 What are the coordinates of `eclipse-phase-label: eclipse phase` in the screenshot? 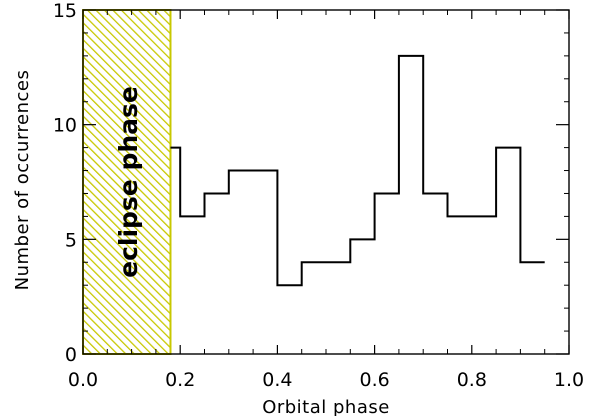 It's located at (128, 182).